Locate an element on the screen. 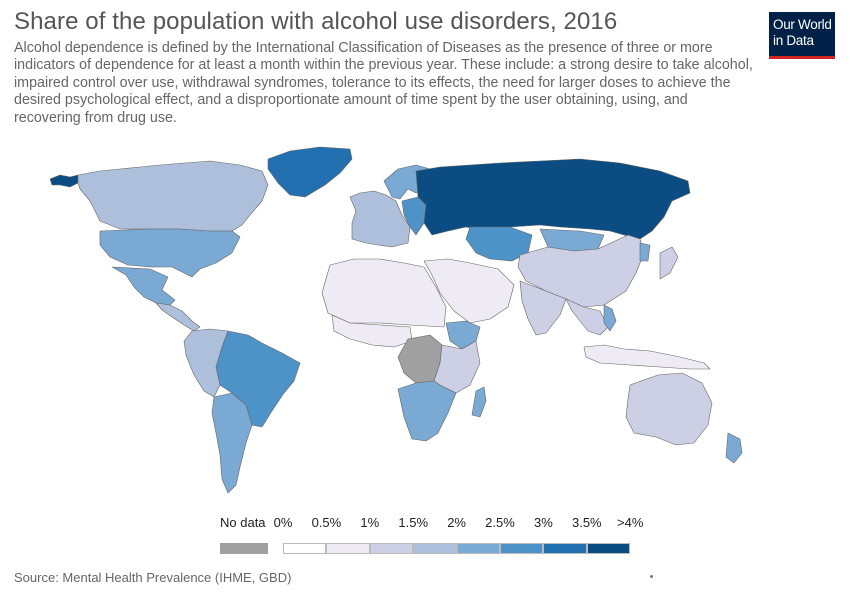  region-russia: Russia is located at coordinates (553, 199).